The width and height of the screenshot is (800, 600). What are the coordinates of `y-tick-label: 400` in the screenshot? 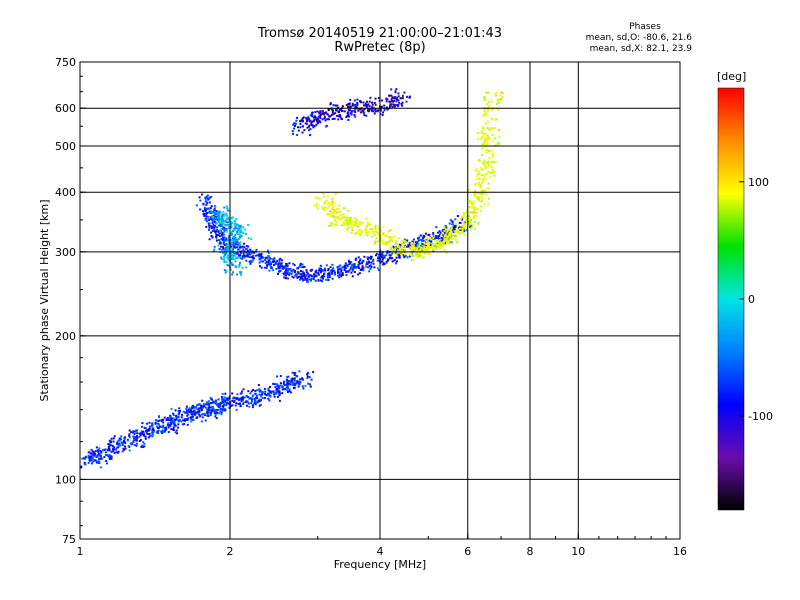 It's located at (65, 192).